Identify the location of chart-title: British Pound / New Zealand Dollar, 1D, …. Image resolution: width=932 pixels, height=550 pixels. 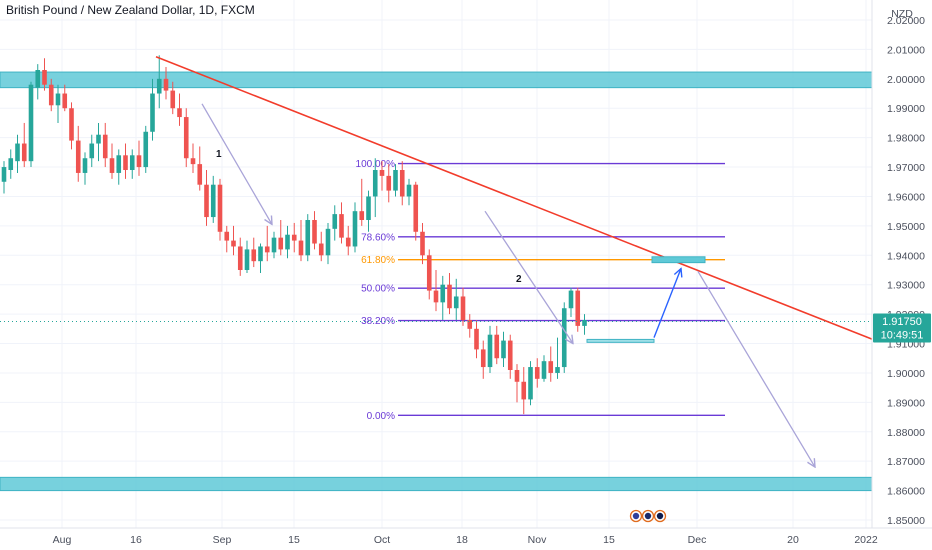
(130, 10).